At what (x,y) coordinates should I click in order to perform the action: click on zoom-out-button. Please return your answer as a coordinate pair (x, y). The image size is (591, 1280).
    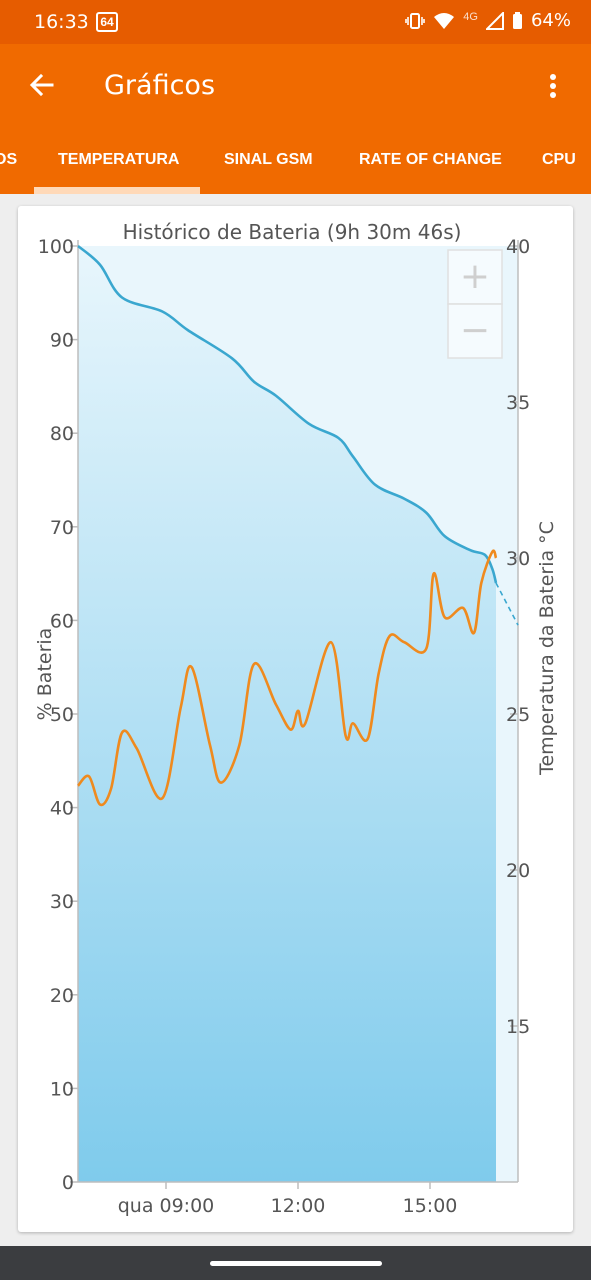
    Looking at the image, I should click on (475, 331).